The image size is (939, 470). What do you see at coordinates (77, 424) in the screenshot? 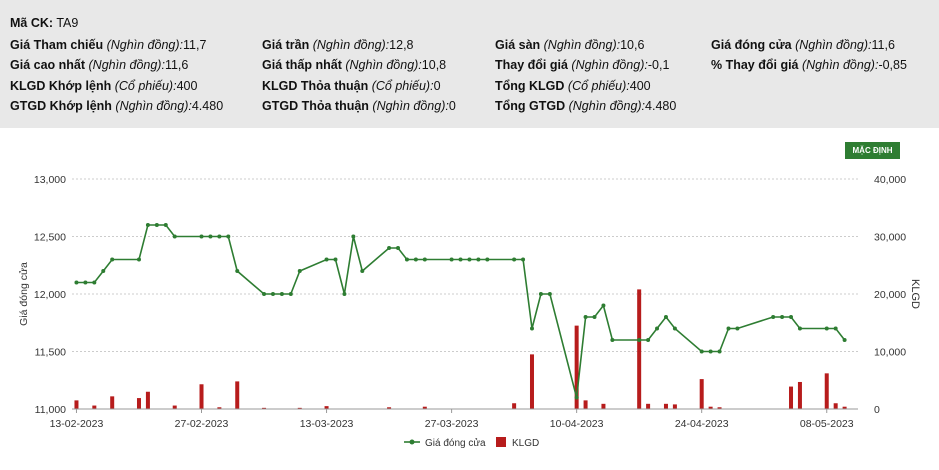
I see `x-tick-label: 13-02-2023` at bounding box center [77, 424].